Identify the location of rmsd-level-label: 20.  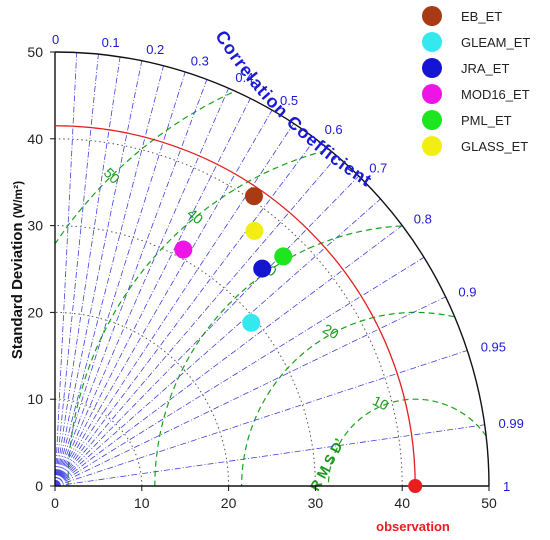
(331, 332).